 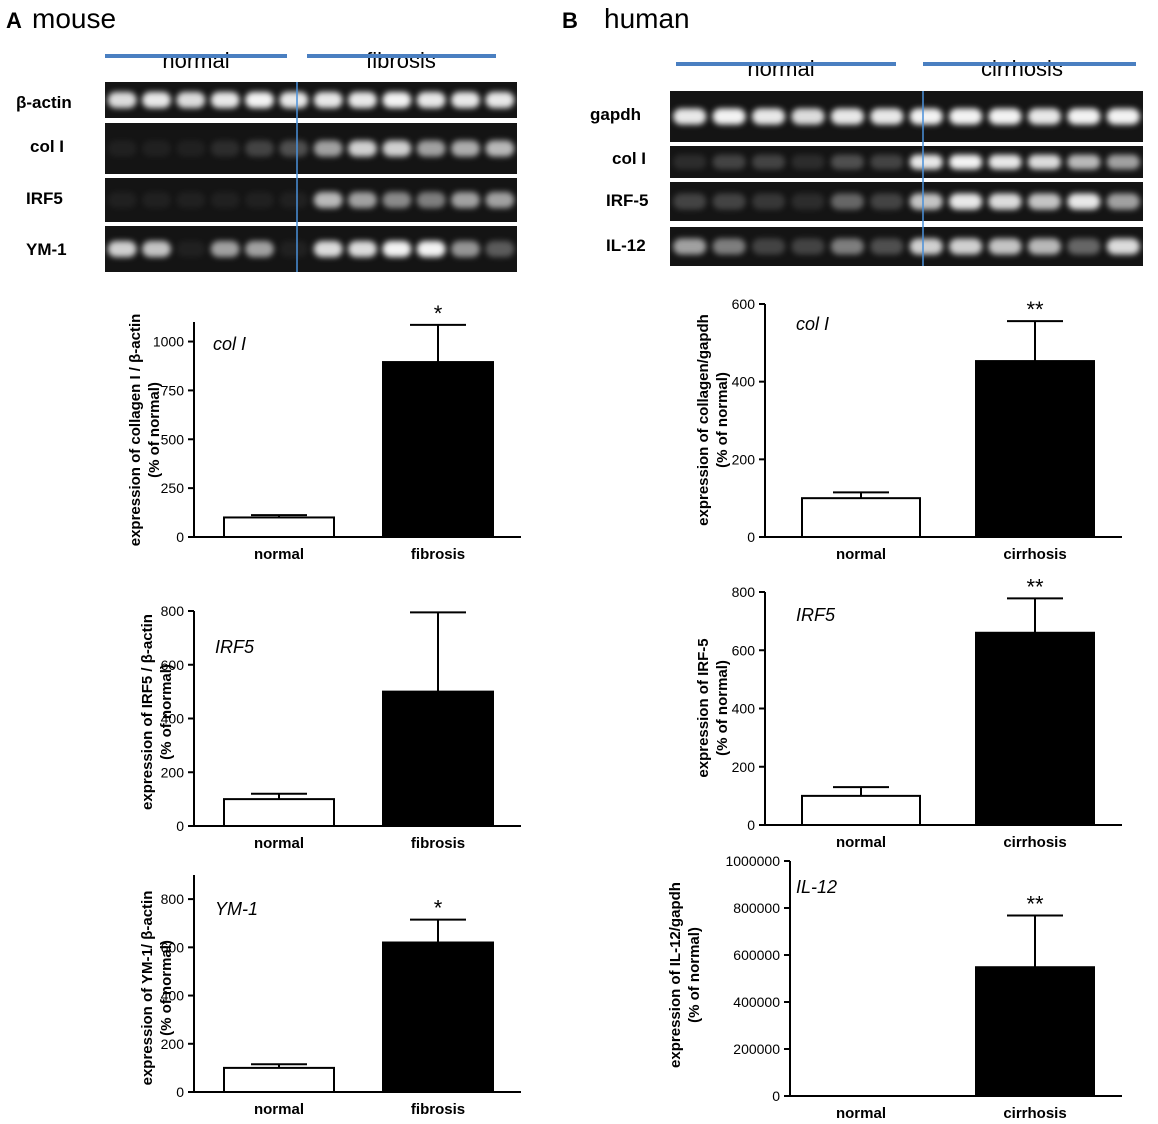 What do you see at coordinates (752, 861) in the screenshot?
I see `y-tick-label: 1000000` at bounding box center [752, 861].